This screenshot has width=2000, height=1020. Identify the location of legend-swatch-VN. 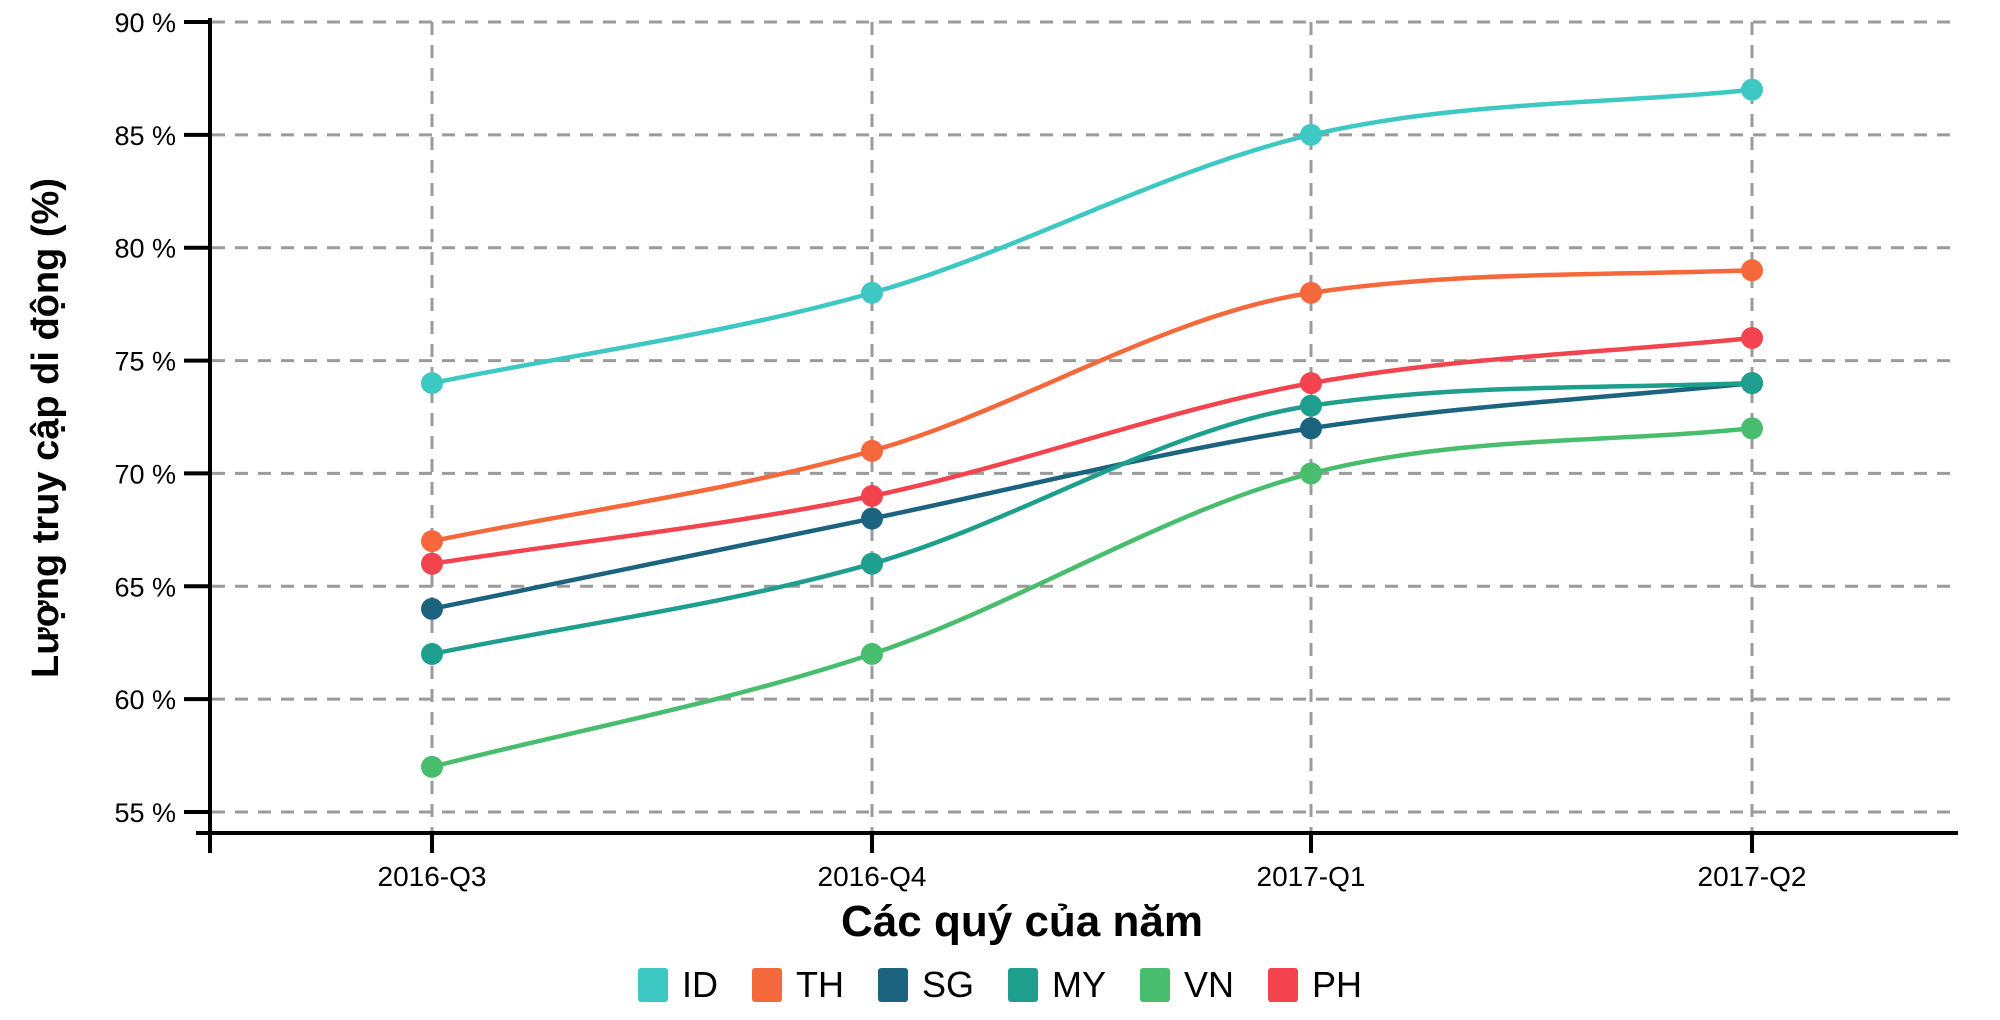
(1154, 985).